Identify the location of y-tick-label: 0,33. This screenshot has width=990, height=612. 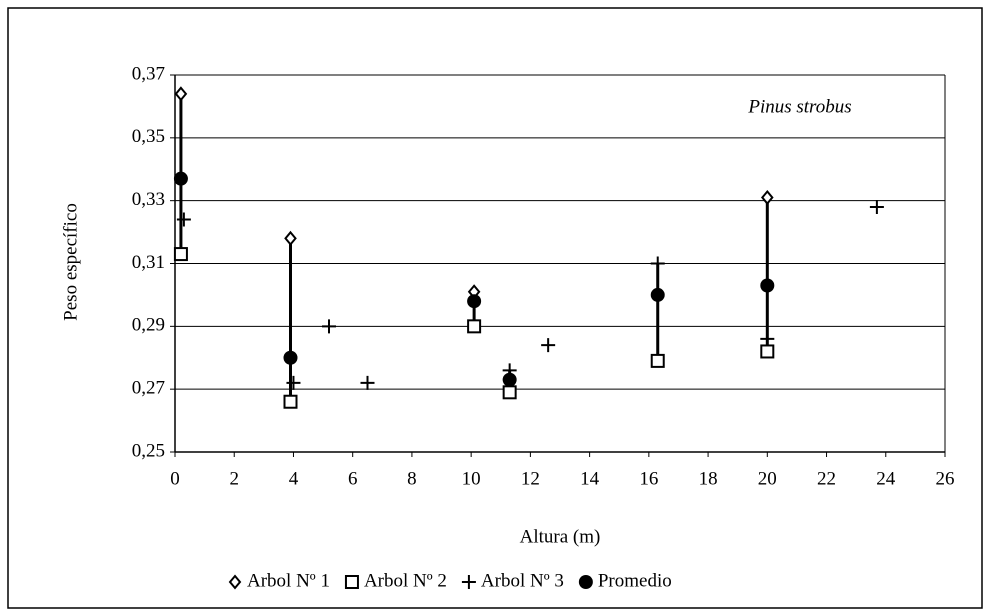
(148, 199).